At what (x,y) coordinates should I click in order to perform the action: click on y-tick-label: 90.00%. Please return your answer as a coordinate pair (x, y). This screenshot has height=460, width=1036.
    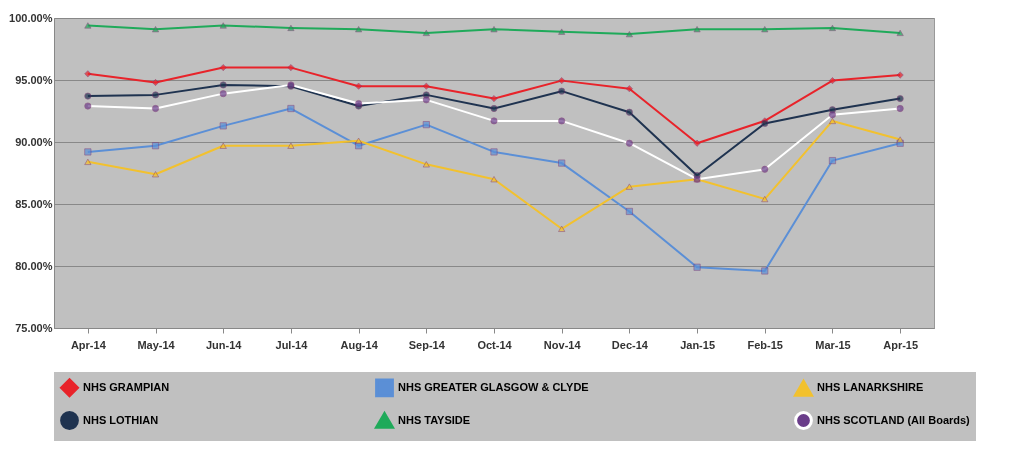
    Looking at the image, I should click on (34, 141).